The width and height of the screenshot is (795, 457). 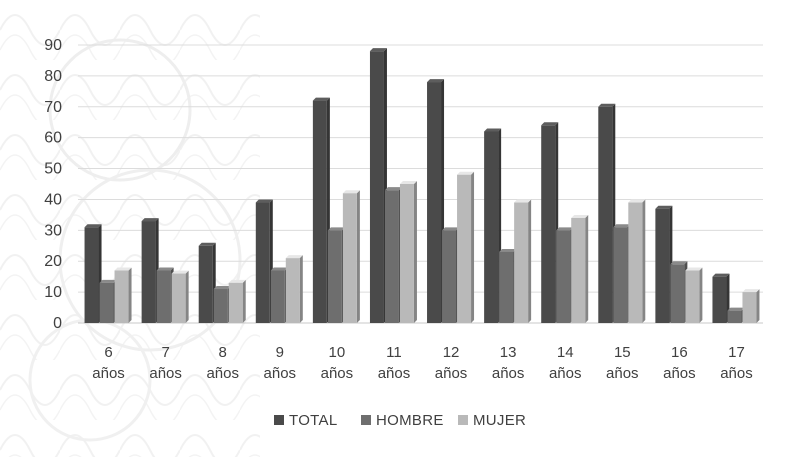 What do you see at coordinates (222, 363) in the screenshot?
I see `x-tick-label: 8 años` at bounding box center [222, 363].